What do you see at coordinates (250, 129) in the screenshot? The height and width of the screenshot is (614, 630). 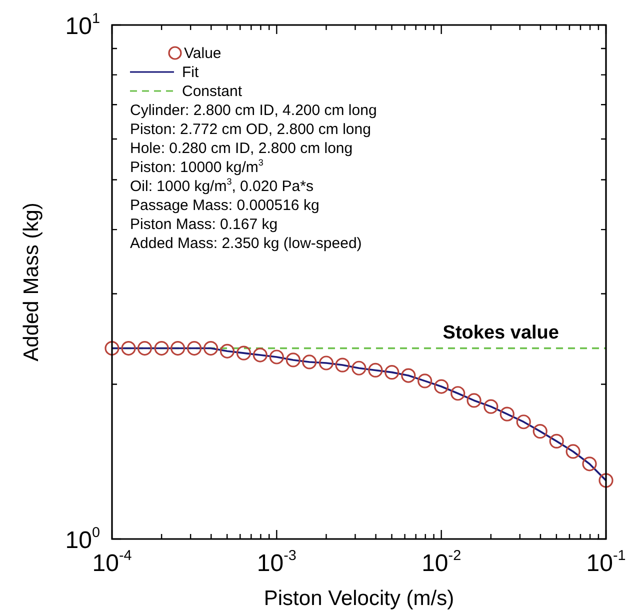 I see `annotation: Piston: 2.772 cm OD, 2.800 cm long` at bounding box center [250, 129].